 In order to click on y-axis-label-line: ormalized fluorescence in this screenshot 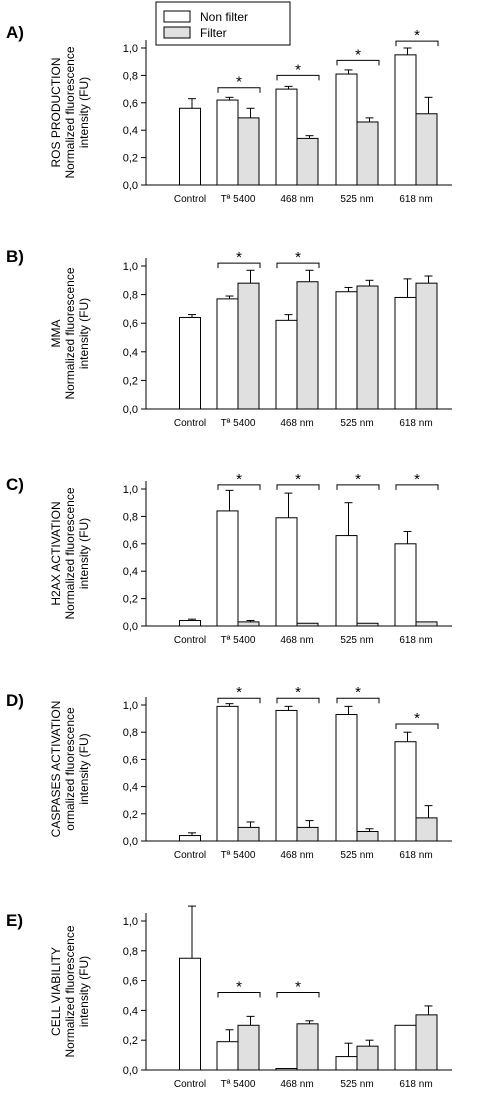, I will do `click(70, 769)`.